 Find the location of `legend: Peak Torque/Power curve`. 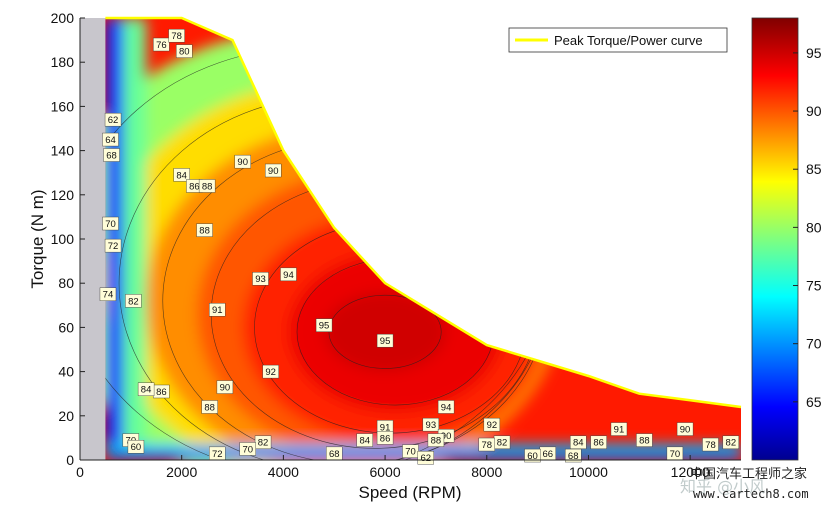

legend: Peak Torque/Power curve is located at coordinates (618, 40).